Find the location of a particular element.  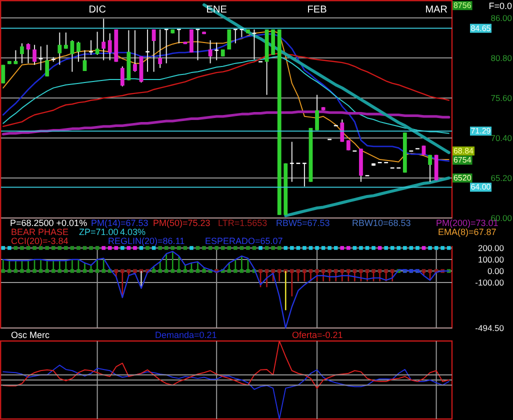

text: F=0.0 is located at coordinates (500, 6).